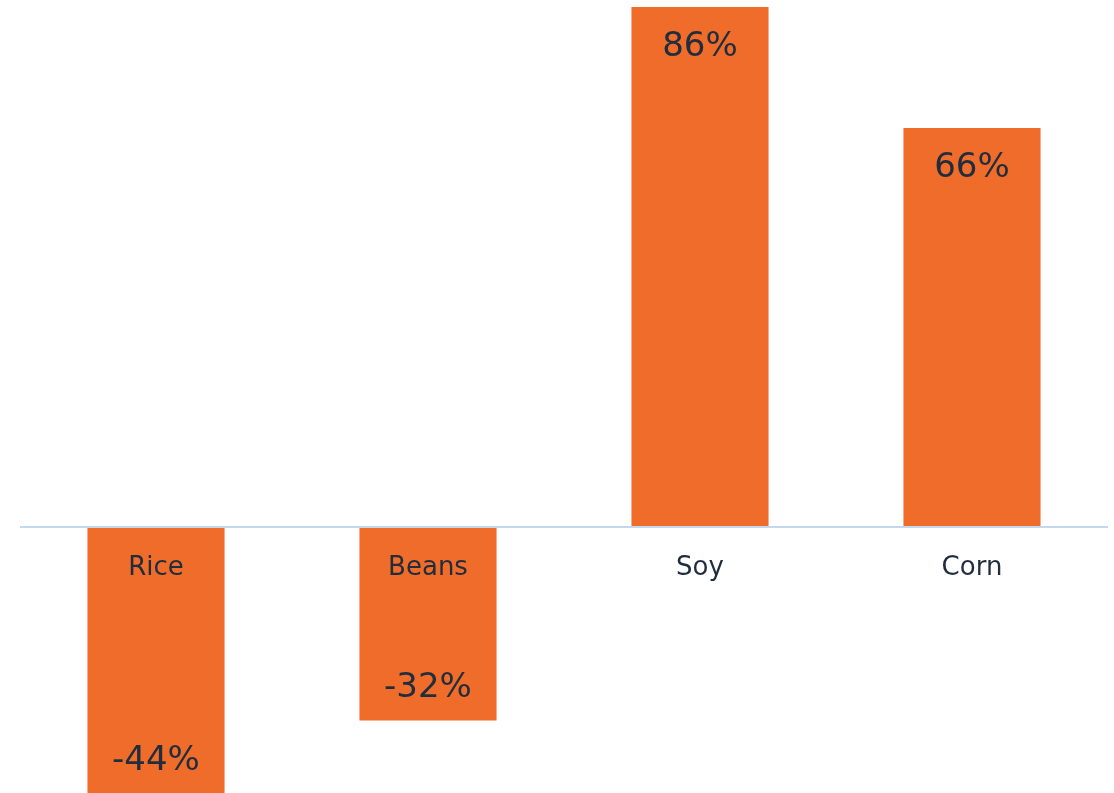  I want to click on data-label: -44%, so click(156, 757).